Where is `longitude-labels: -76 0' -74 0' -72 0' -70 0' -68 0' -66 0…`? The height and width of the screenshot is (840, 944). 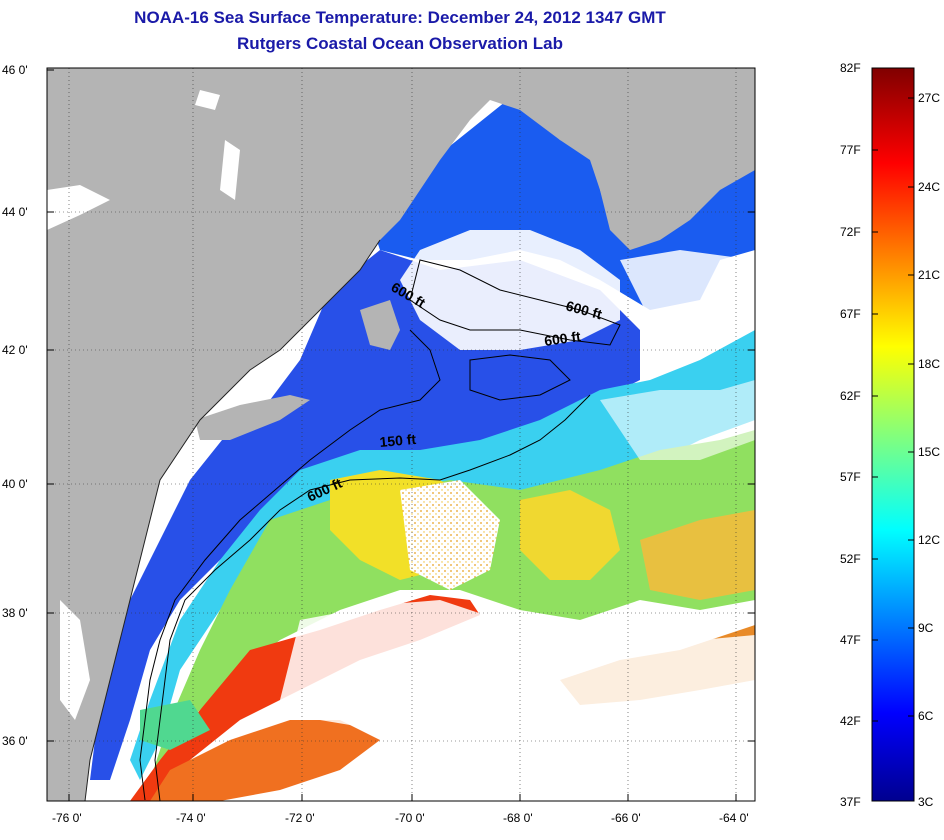
longitude-labels: -76 0' -74 0' -72 0' -70 0' -68 0' -66 0… is located at coordinates (400, 818).